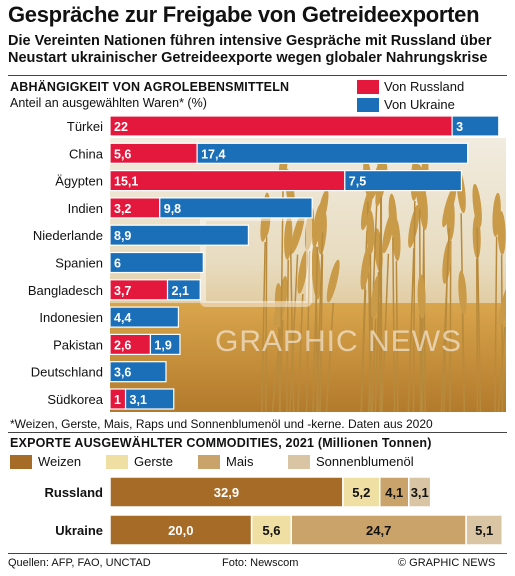 Image resolution: width=515 pixels, height=576 pixels. Describe the element at coordinates (365, 461) in the screenshot. I see `legend-label-sunflower: Sonnenblumenöl` at that location.